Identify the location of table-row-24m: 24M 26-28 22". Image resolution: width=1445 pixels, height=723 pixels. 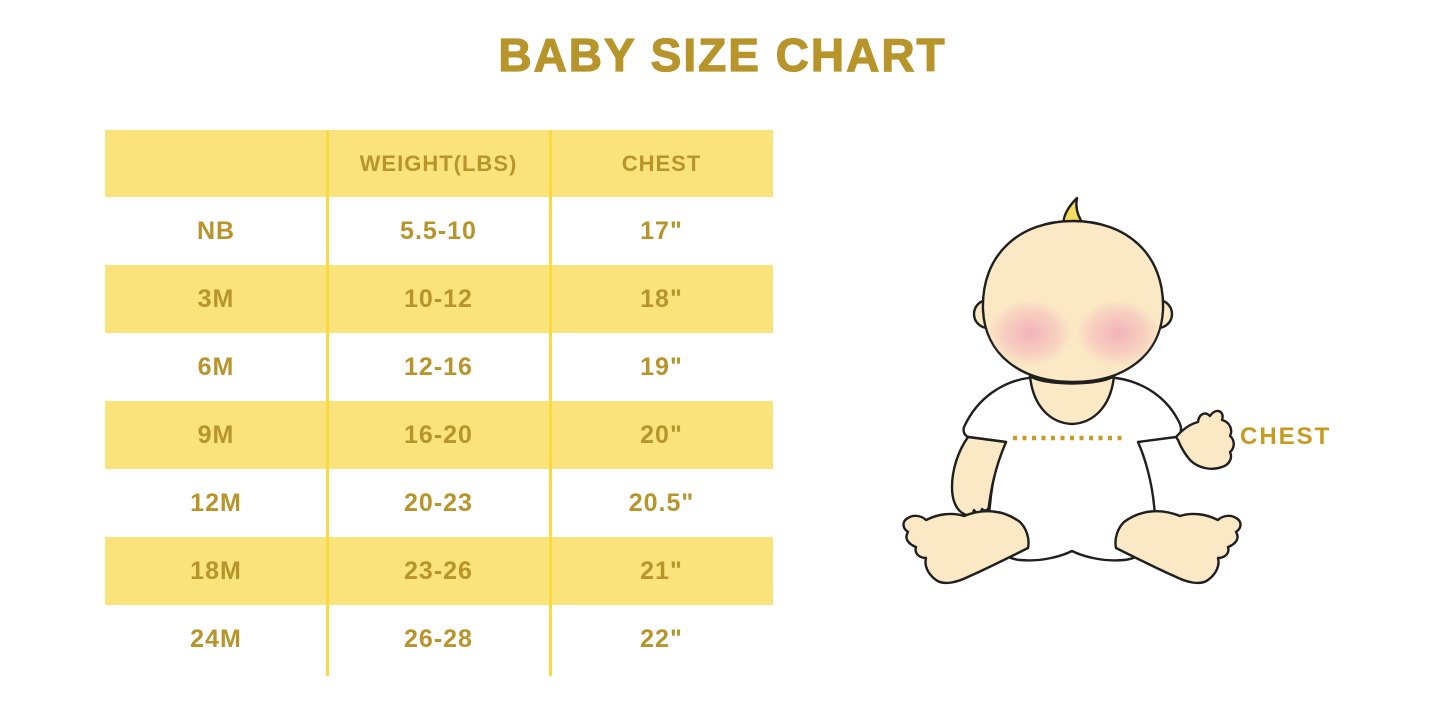
(439, 639).